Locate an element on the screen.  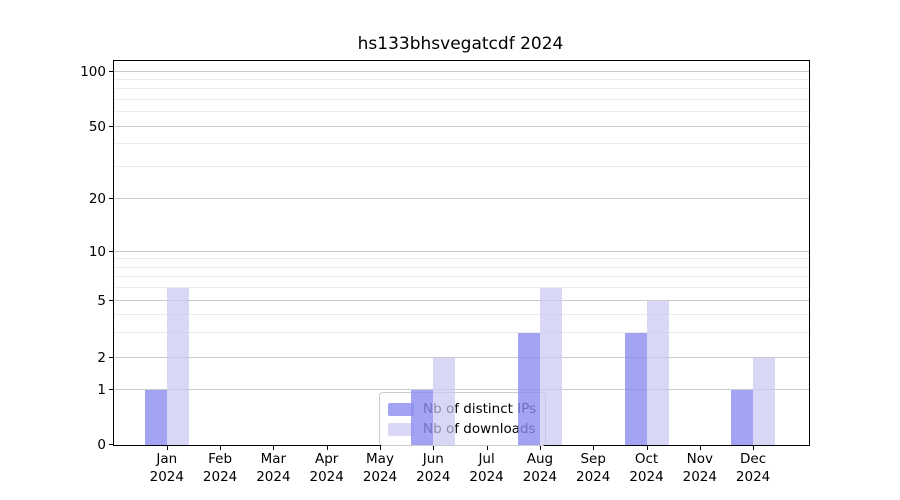
x-axis-tick-label: Jun 2024 is located at coordinates (433, 468).